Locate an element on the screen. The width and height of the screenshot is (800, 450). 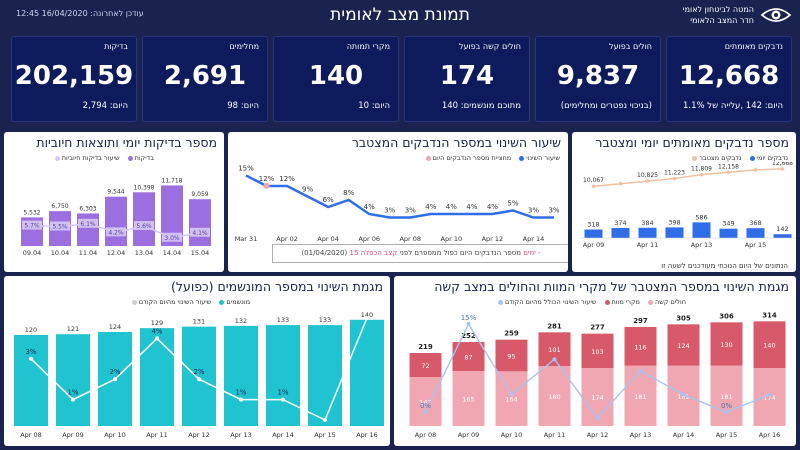
legend-label: שיעור השינוי is located at coordinates (543, 158).